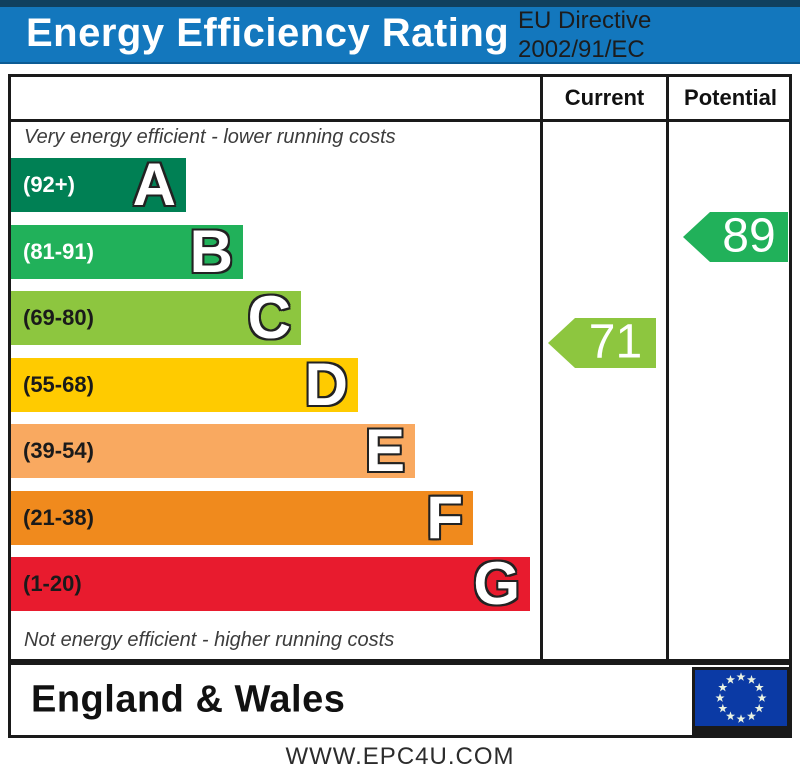  What do you see at coordinates (98, 184) in the screenshot?
I see `band-a: (92+) A` at bounding box center [98, 184].